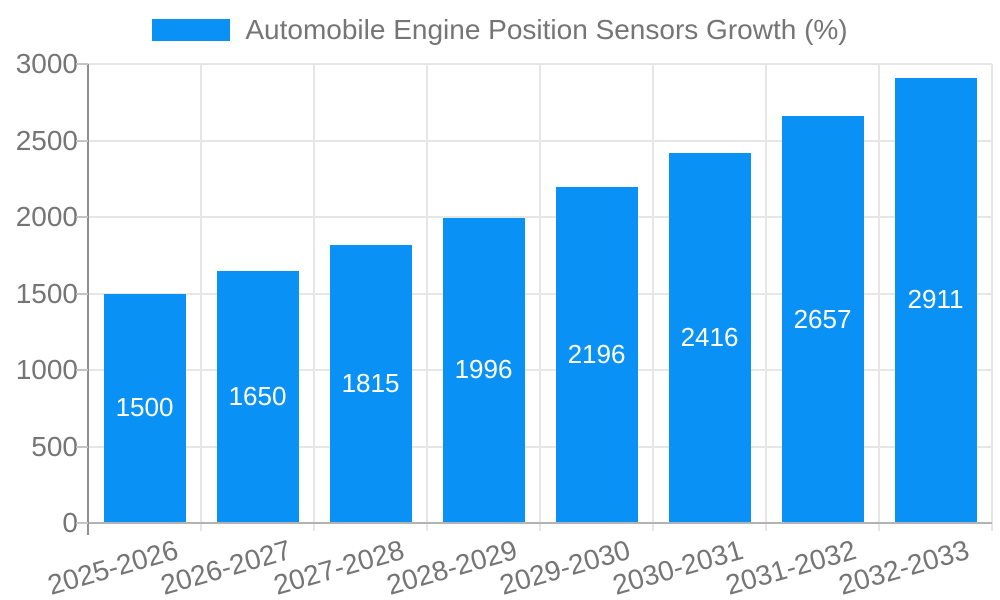  I want to click on y-tick-label: 2000, so click(46, 216).